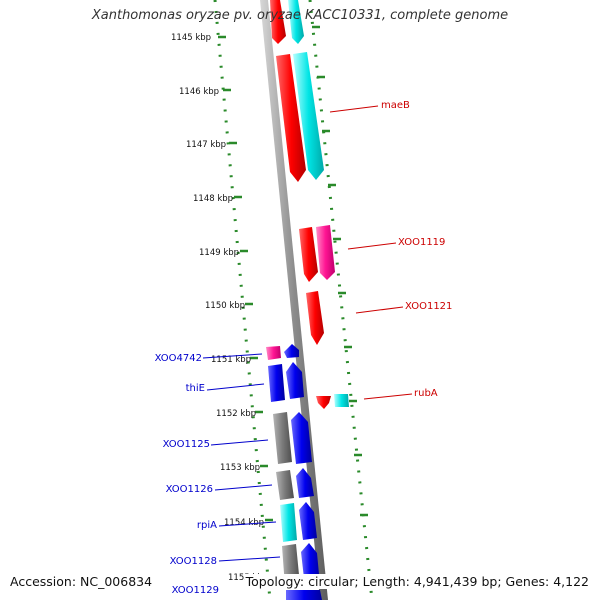 This screenshot has height=604, width=600. I want to click on gene-XOO1119-red, so click(308, 254).